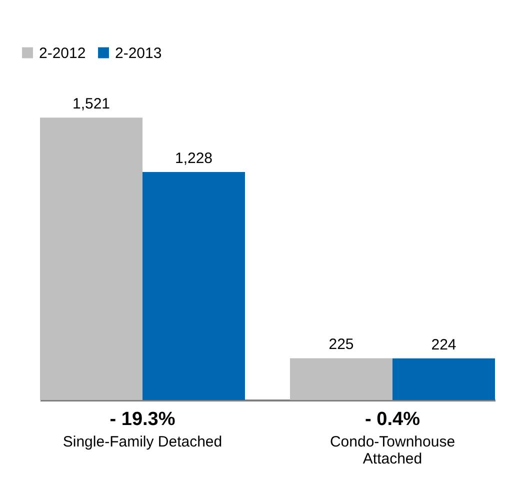  Describe the element at coordinates (138, 53) in the screenshot. I see `legend-label: 2-2013` at that location.